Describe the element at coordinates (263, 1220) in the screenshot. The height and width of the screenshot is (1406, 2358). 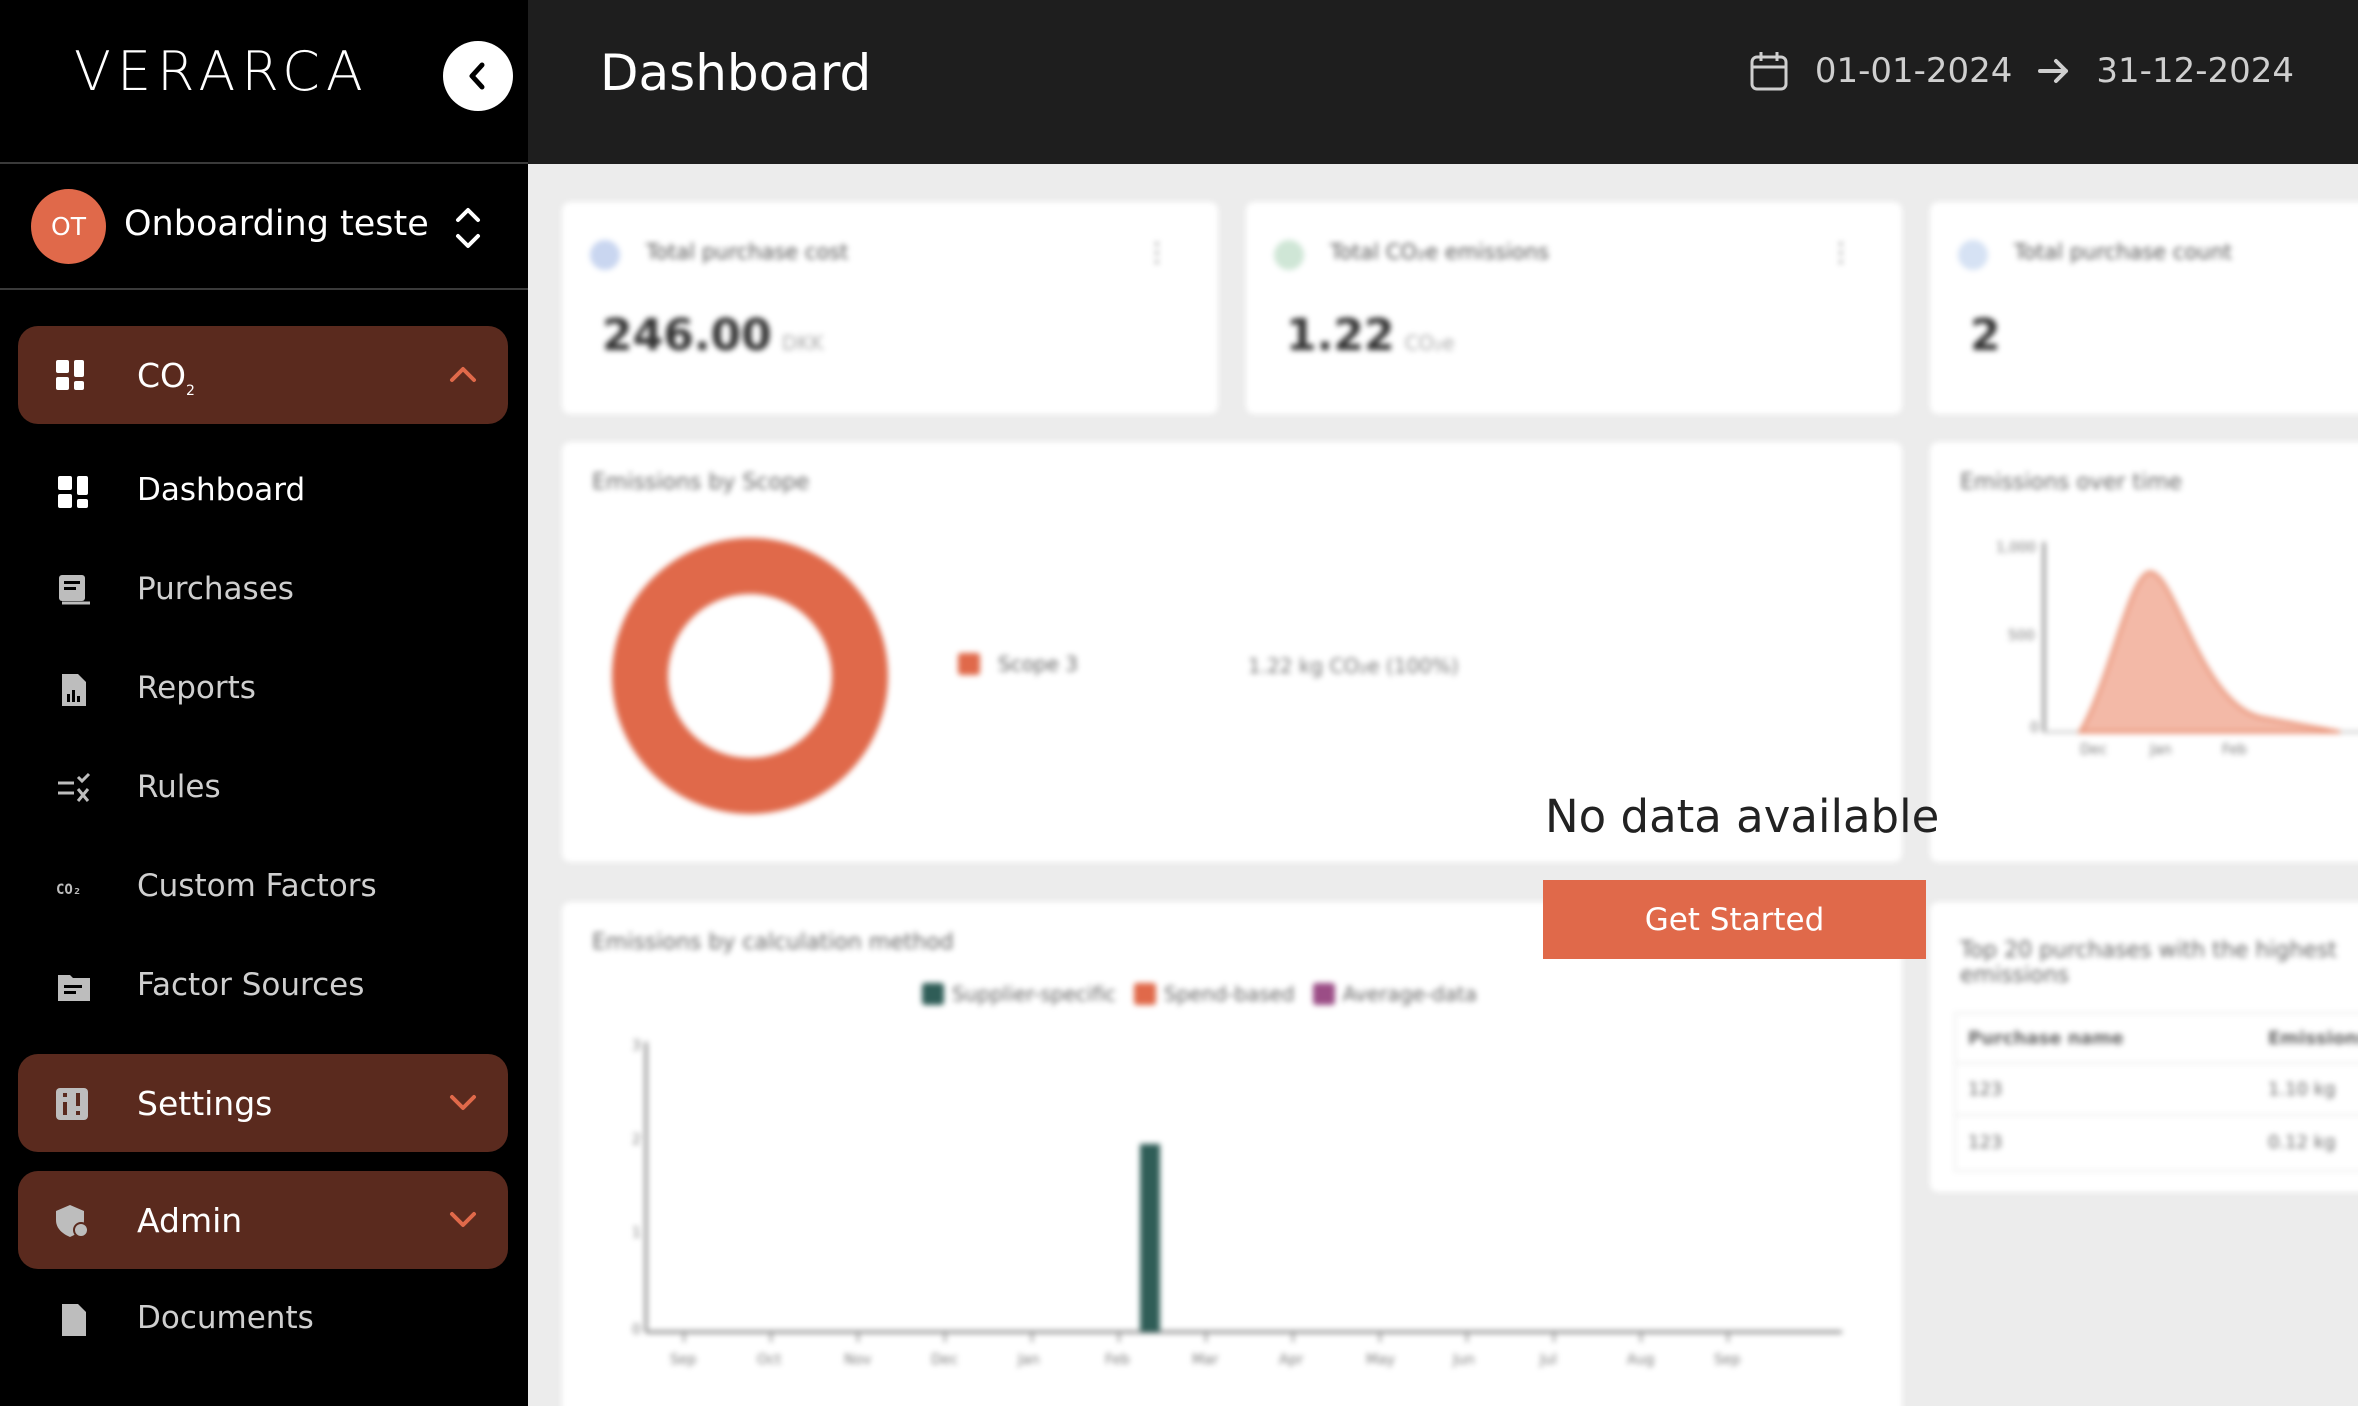
I see `nav-group-admin: Admin` at that location.